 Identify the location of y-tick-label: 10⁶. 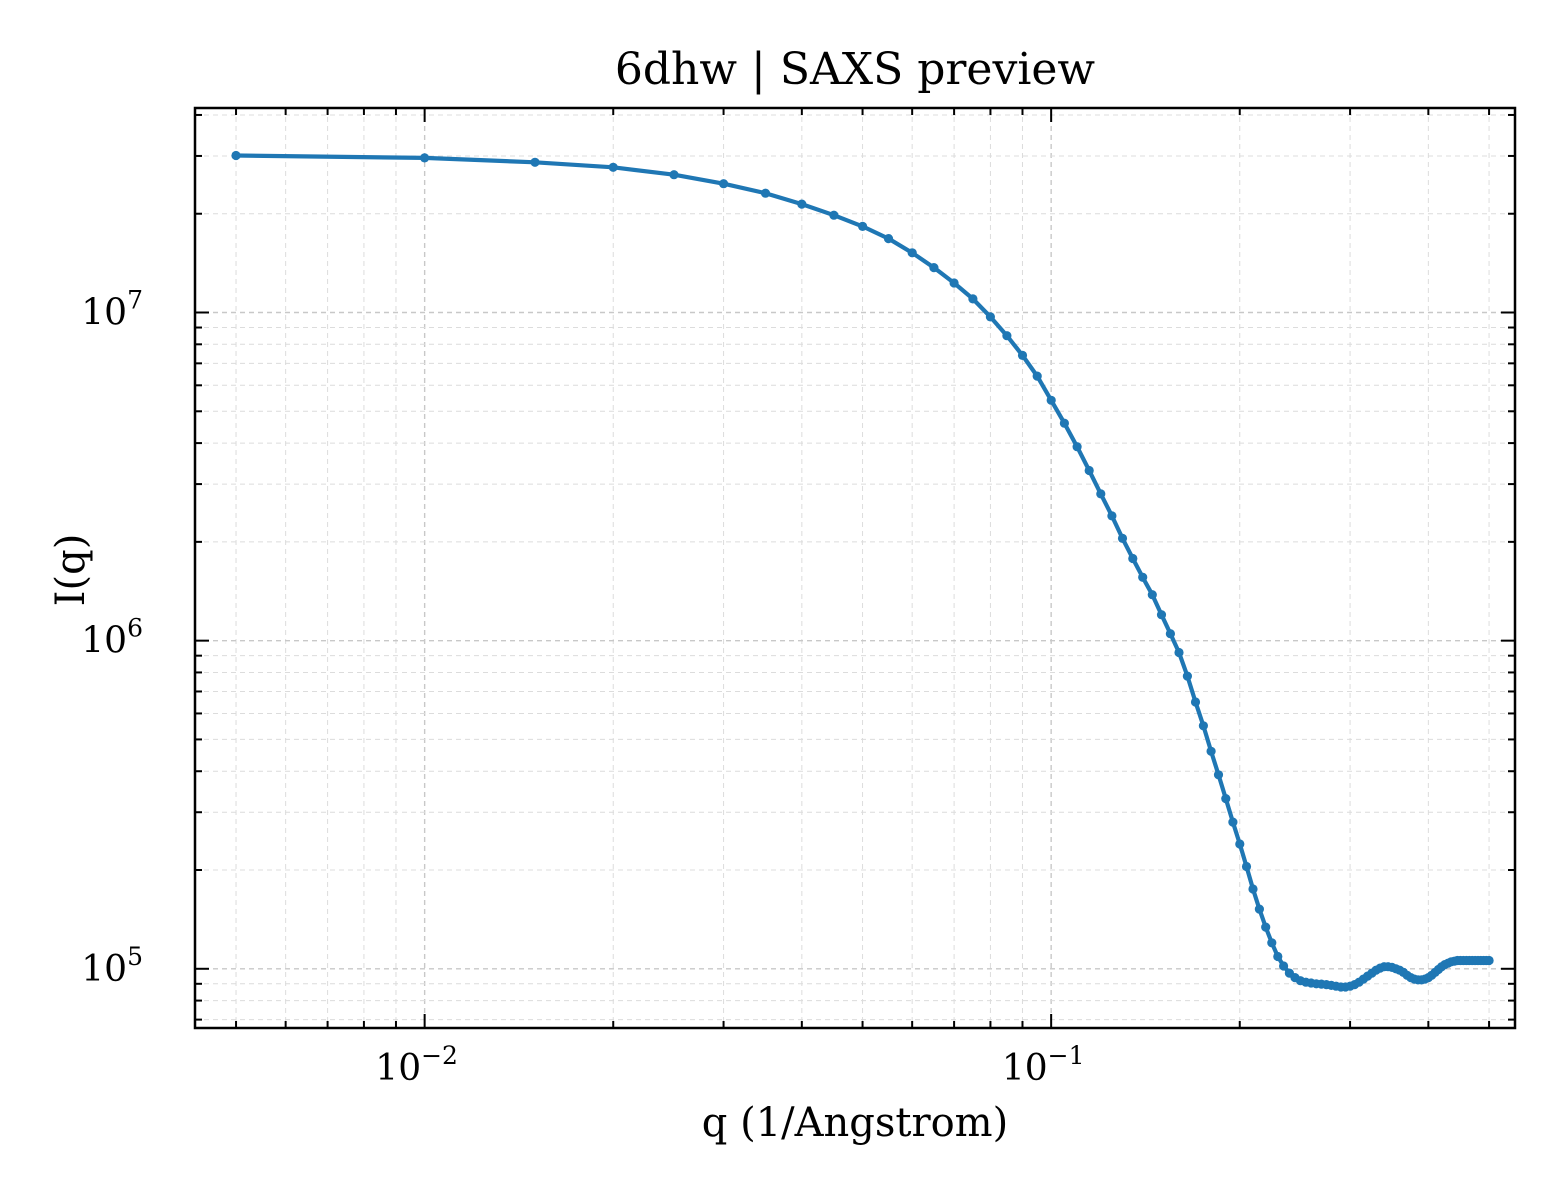
(112, 638).